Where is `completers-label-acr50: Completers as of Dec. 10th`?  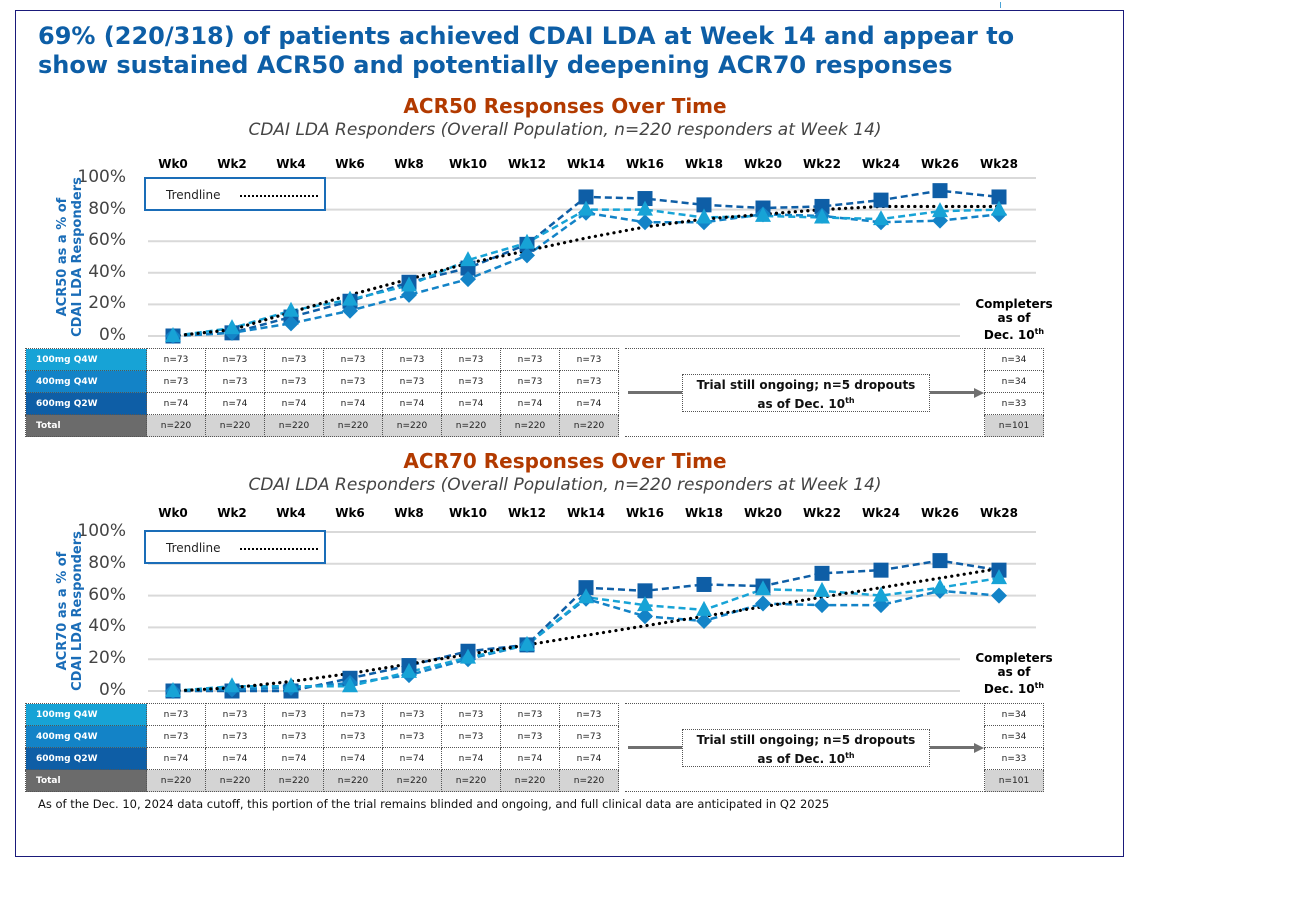
completers-label-acr50: Completers as of Dec. 10th is located at coordinates (1014, 319).